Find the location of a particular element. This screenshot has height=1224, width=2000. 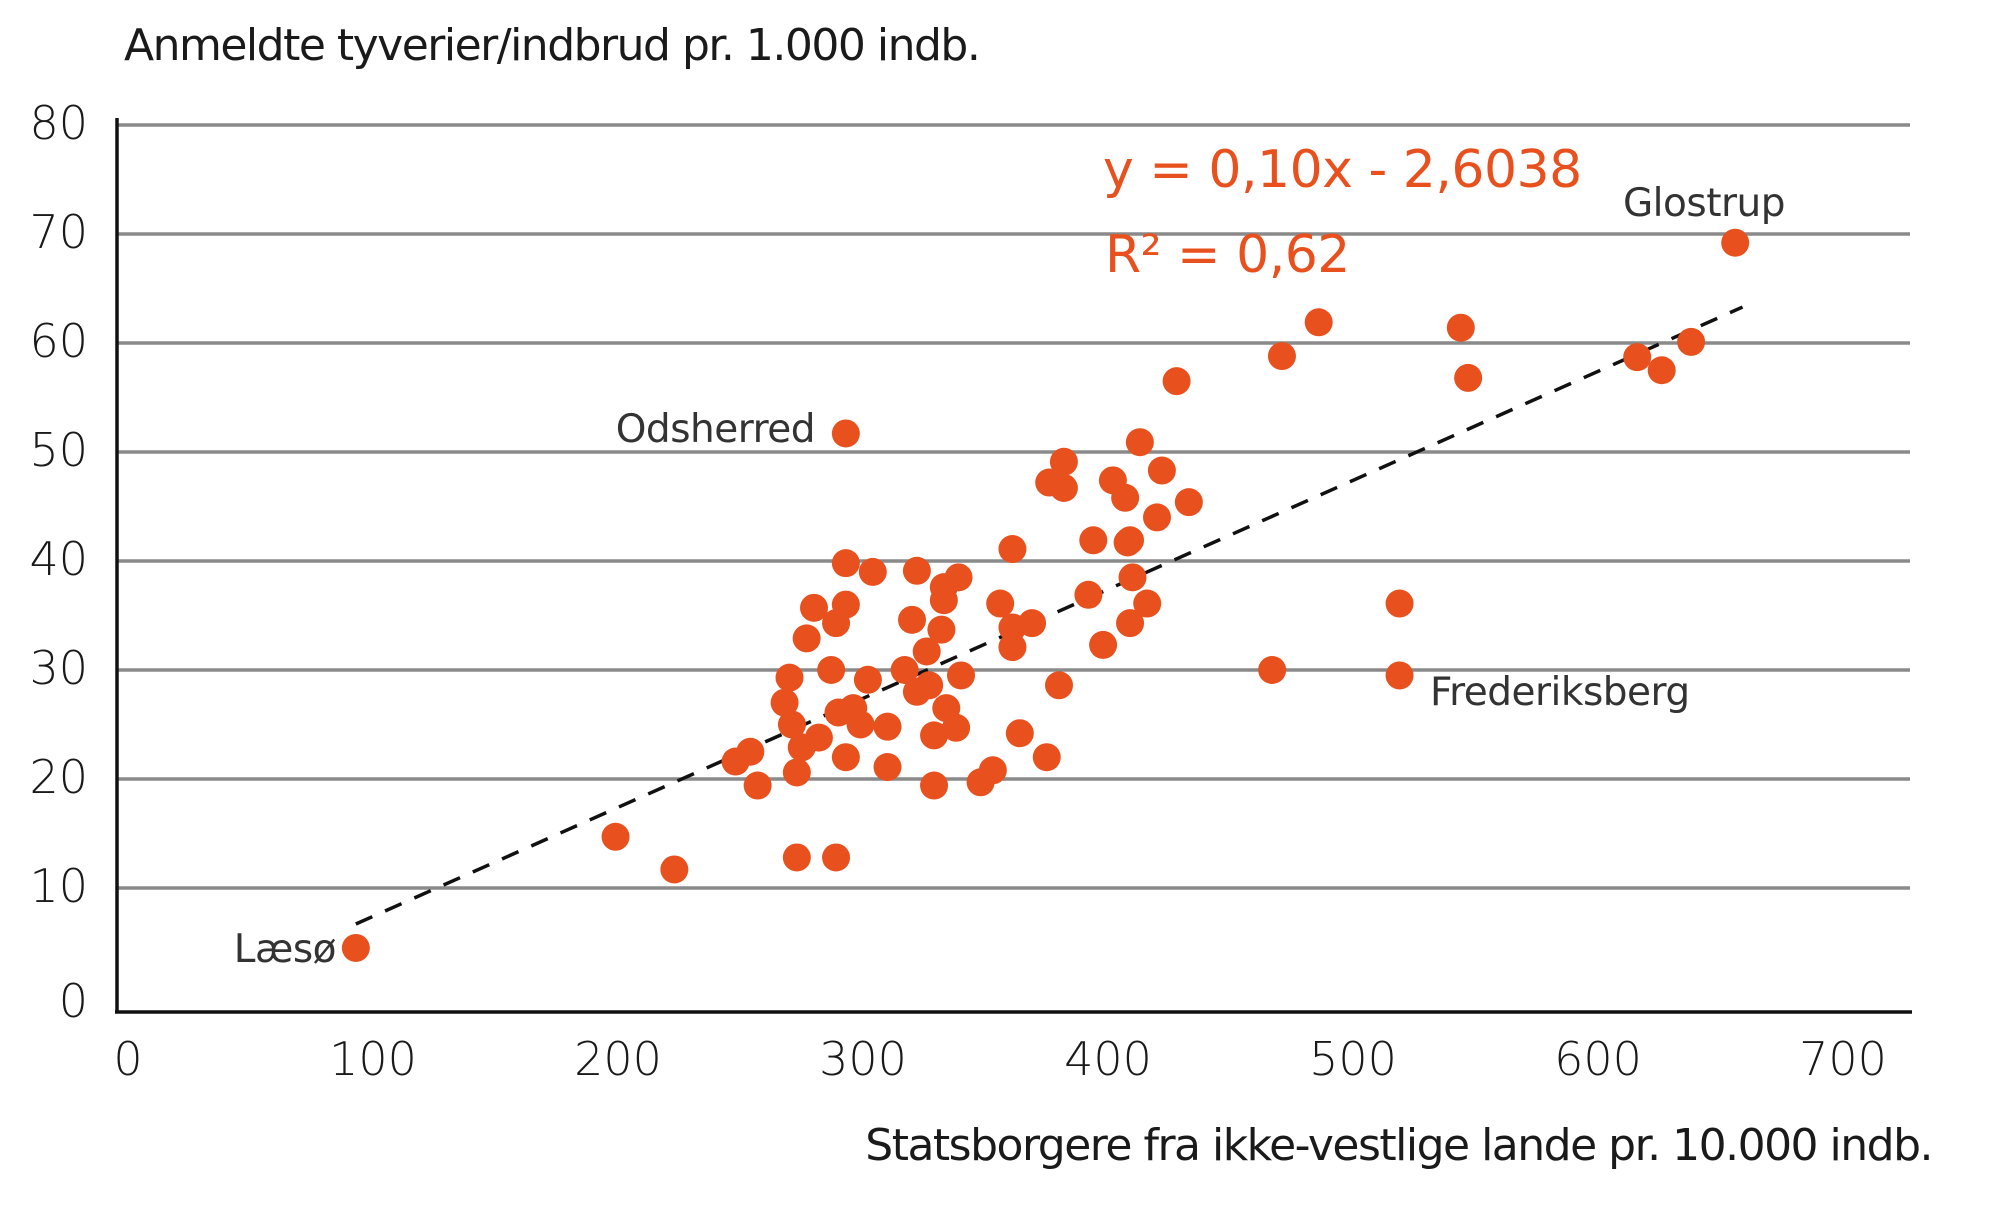

y-tick-label: 60 is located at coordinates (58, 341).